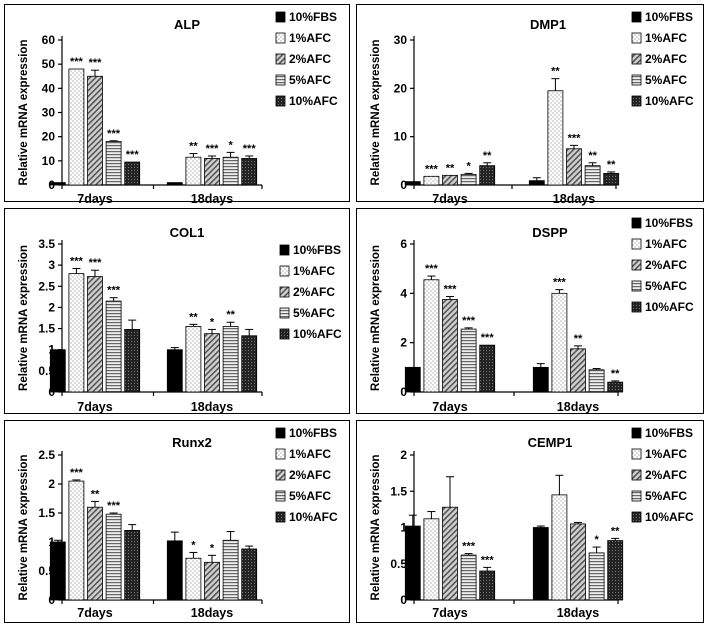 Image resolution: width=708 pixels, height=627 pixels. Describe the element at coordinates (403, 244) in the screenshot. I see `y-tick-label: 6` at that location.